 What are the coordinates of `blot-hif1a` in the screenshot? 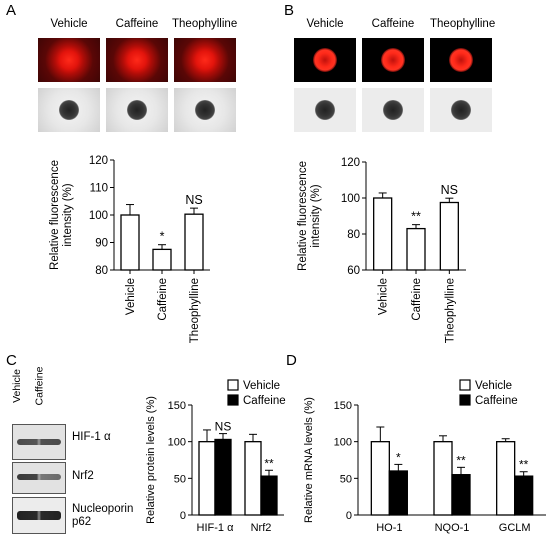 It's located at (39, 442).